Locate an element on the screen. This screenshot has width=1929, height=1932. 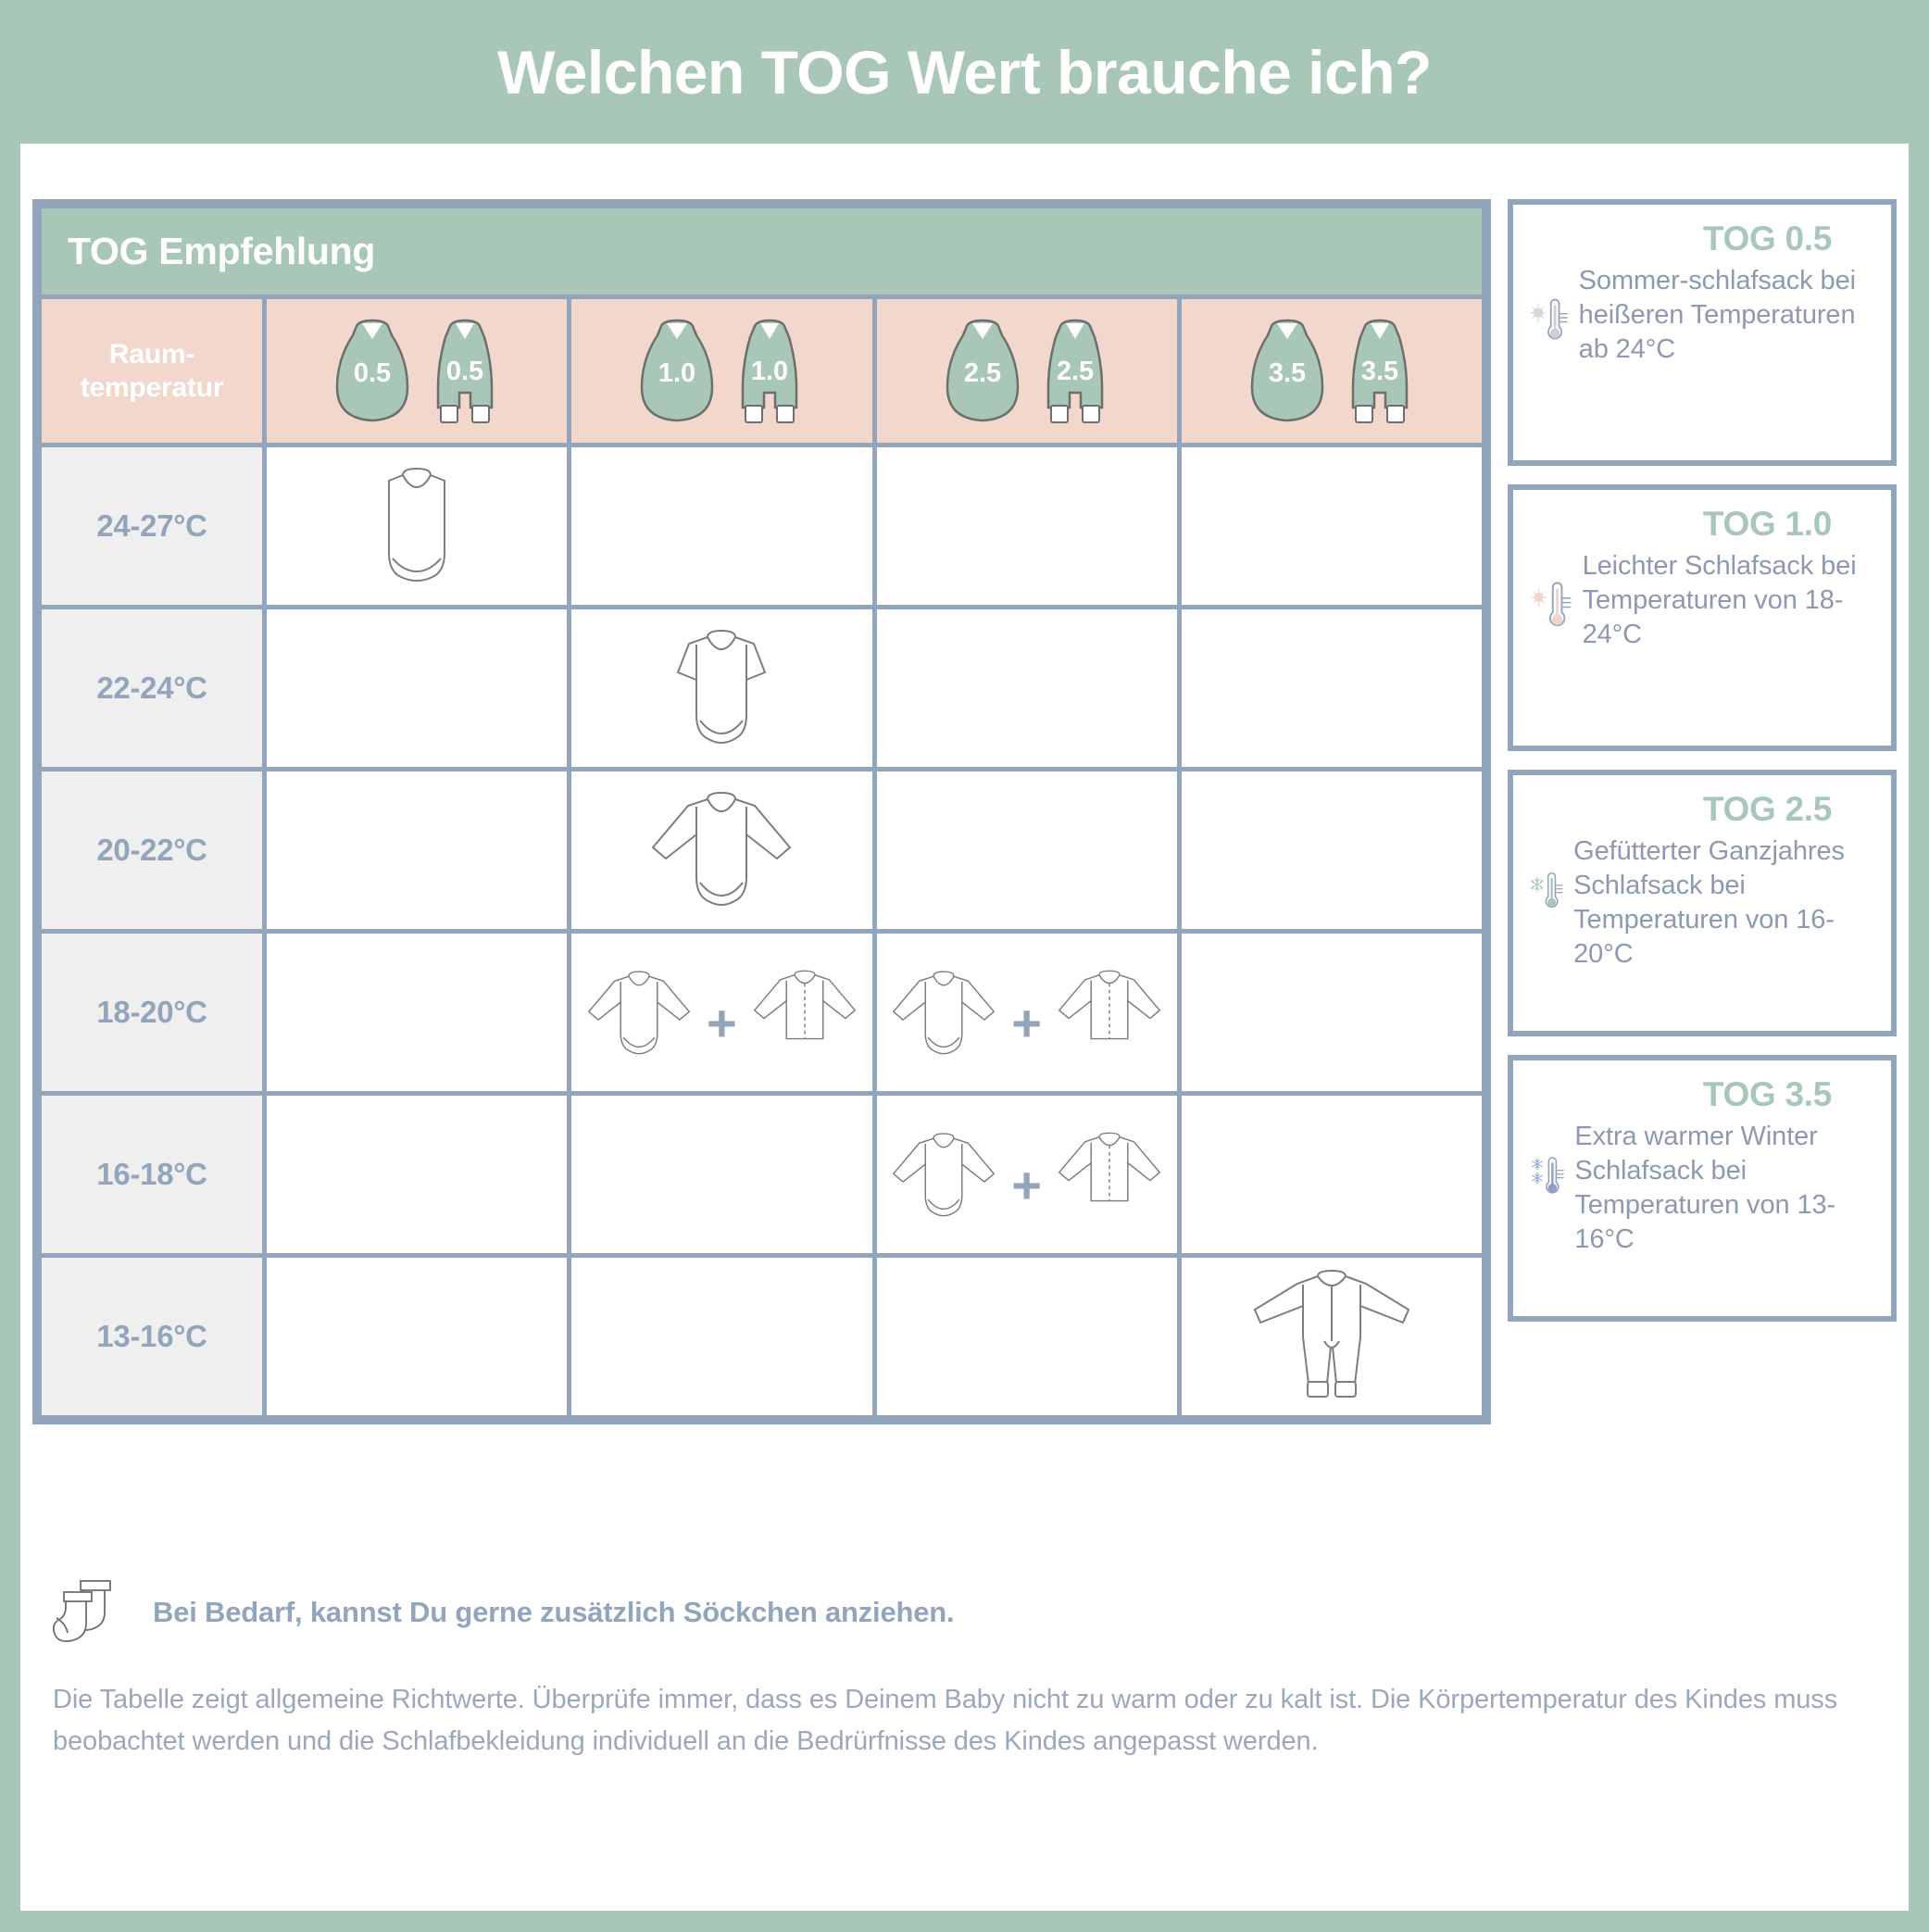
table-caption: TOG Empfehlung is located at coordinates (762, 251).